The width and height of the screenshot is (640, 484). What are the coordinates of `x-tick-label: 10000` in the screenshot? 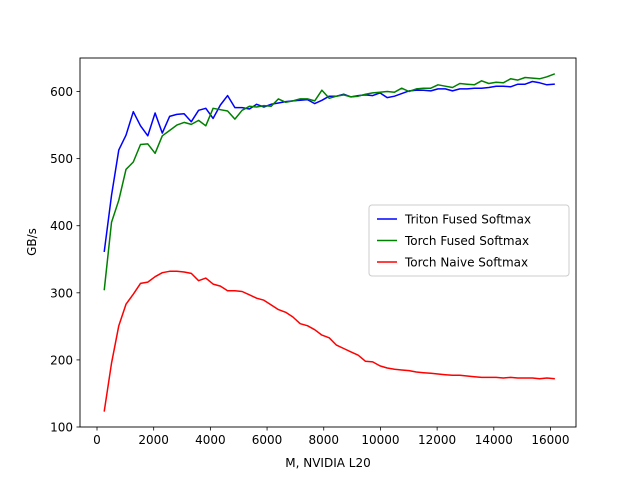 It's located at (380, 440).